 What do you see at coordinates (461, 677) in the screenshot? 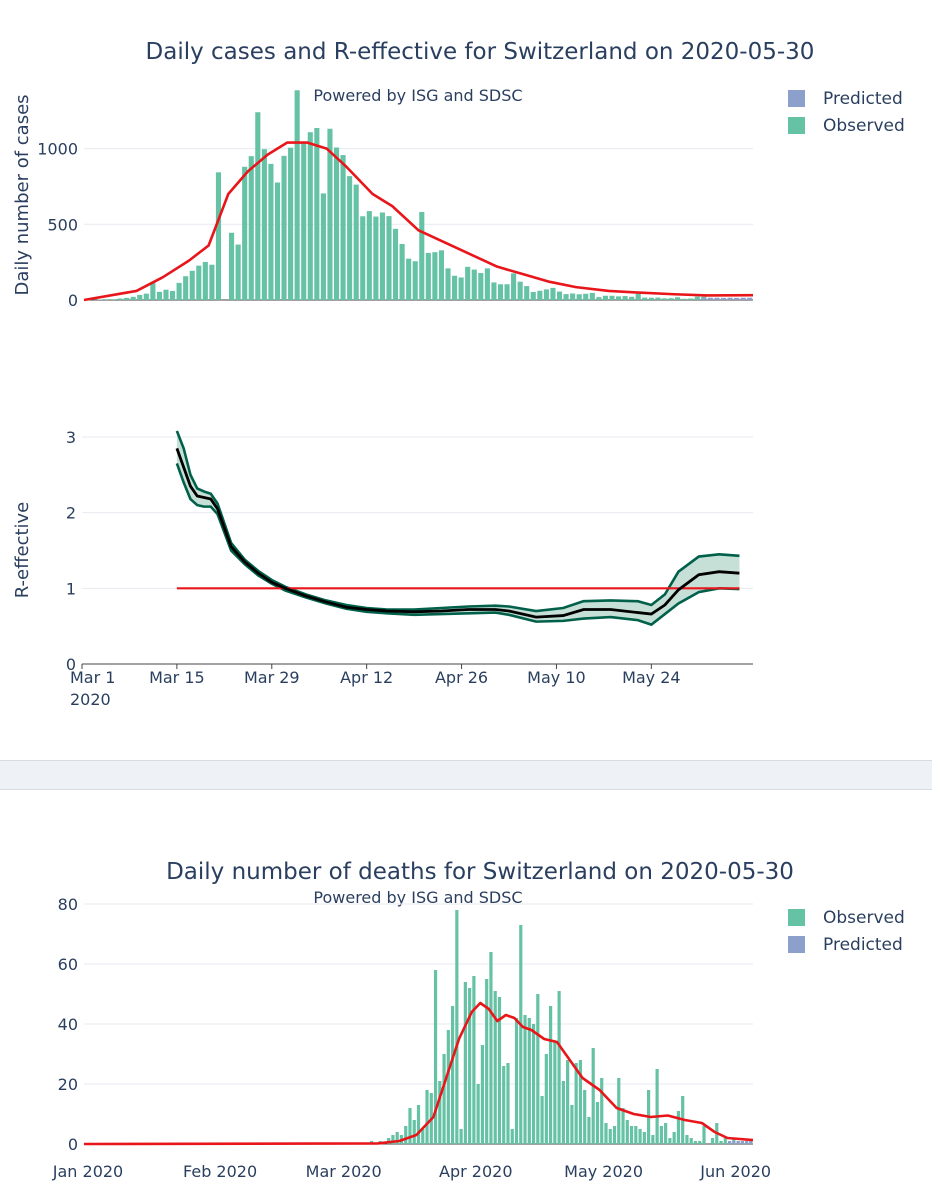
I see `r-x-tick-label: Apr 26` at bounding box center [461, 677].